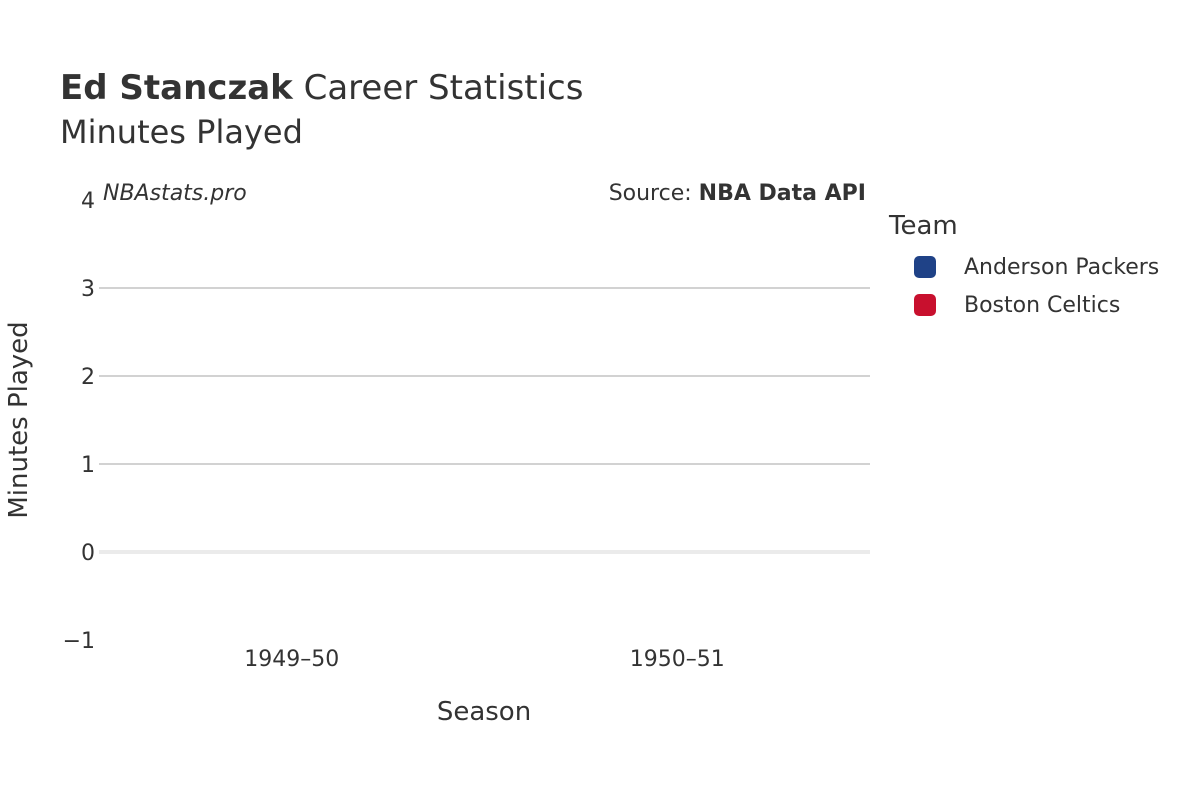 The height and width of the screenshot is (800, 1200). I want to click on y-tick-label: 2, so click(88, 377).